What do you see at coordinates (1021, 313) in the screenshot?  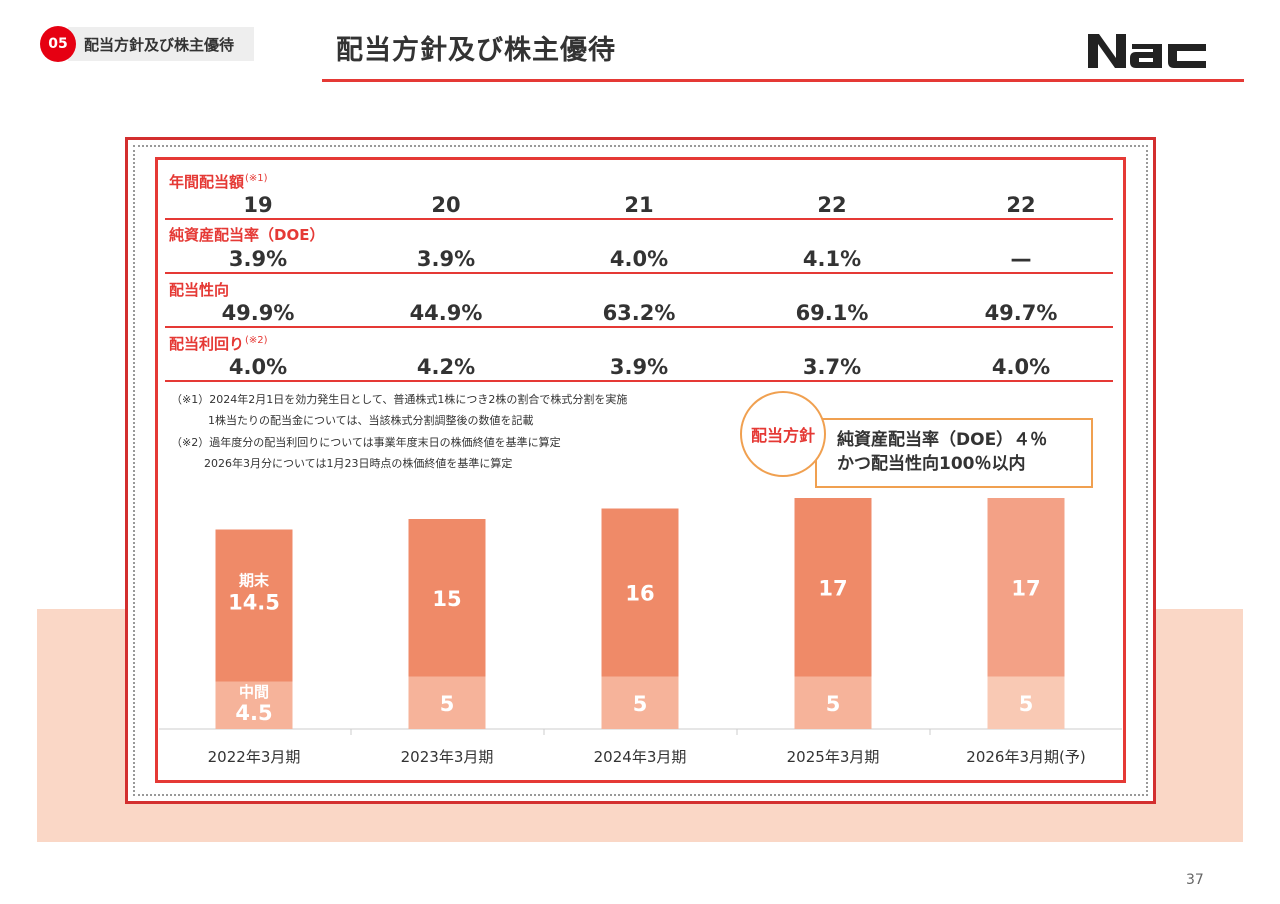 I see `payout-ratio-value: 49.7%` at bounding box center [1021, 313].